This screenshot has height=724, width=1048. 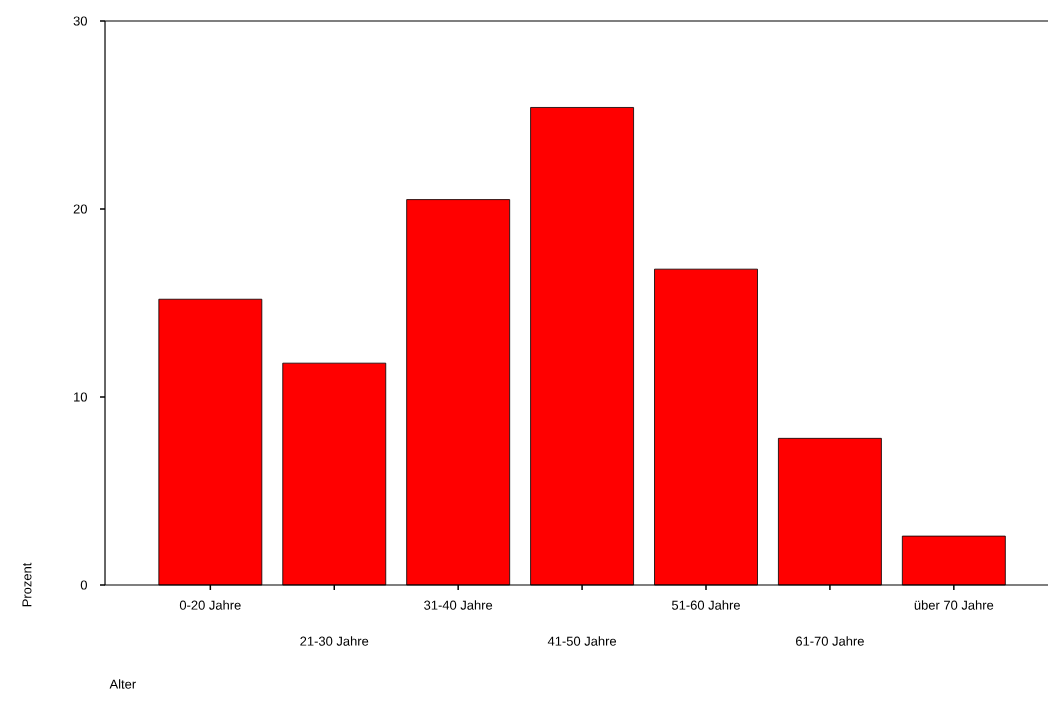 I want to click on x-axis-title: Alter, so click(x=122, y=684).